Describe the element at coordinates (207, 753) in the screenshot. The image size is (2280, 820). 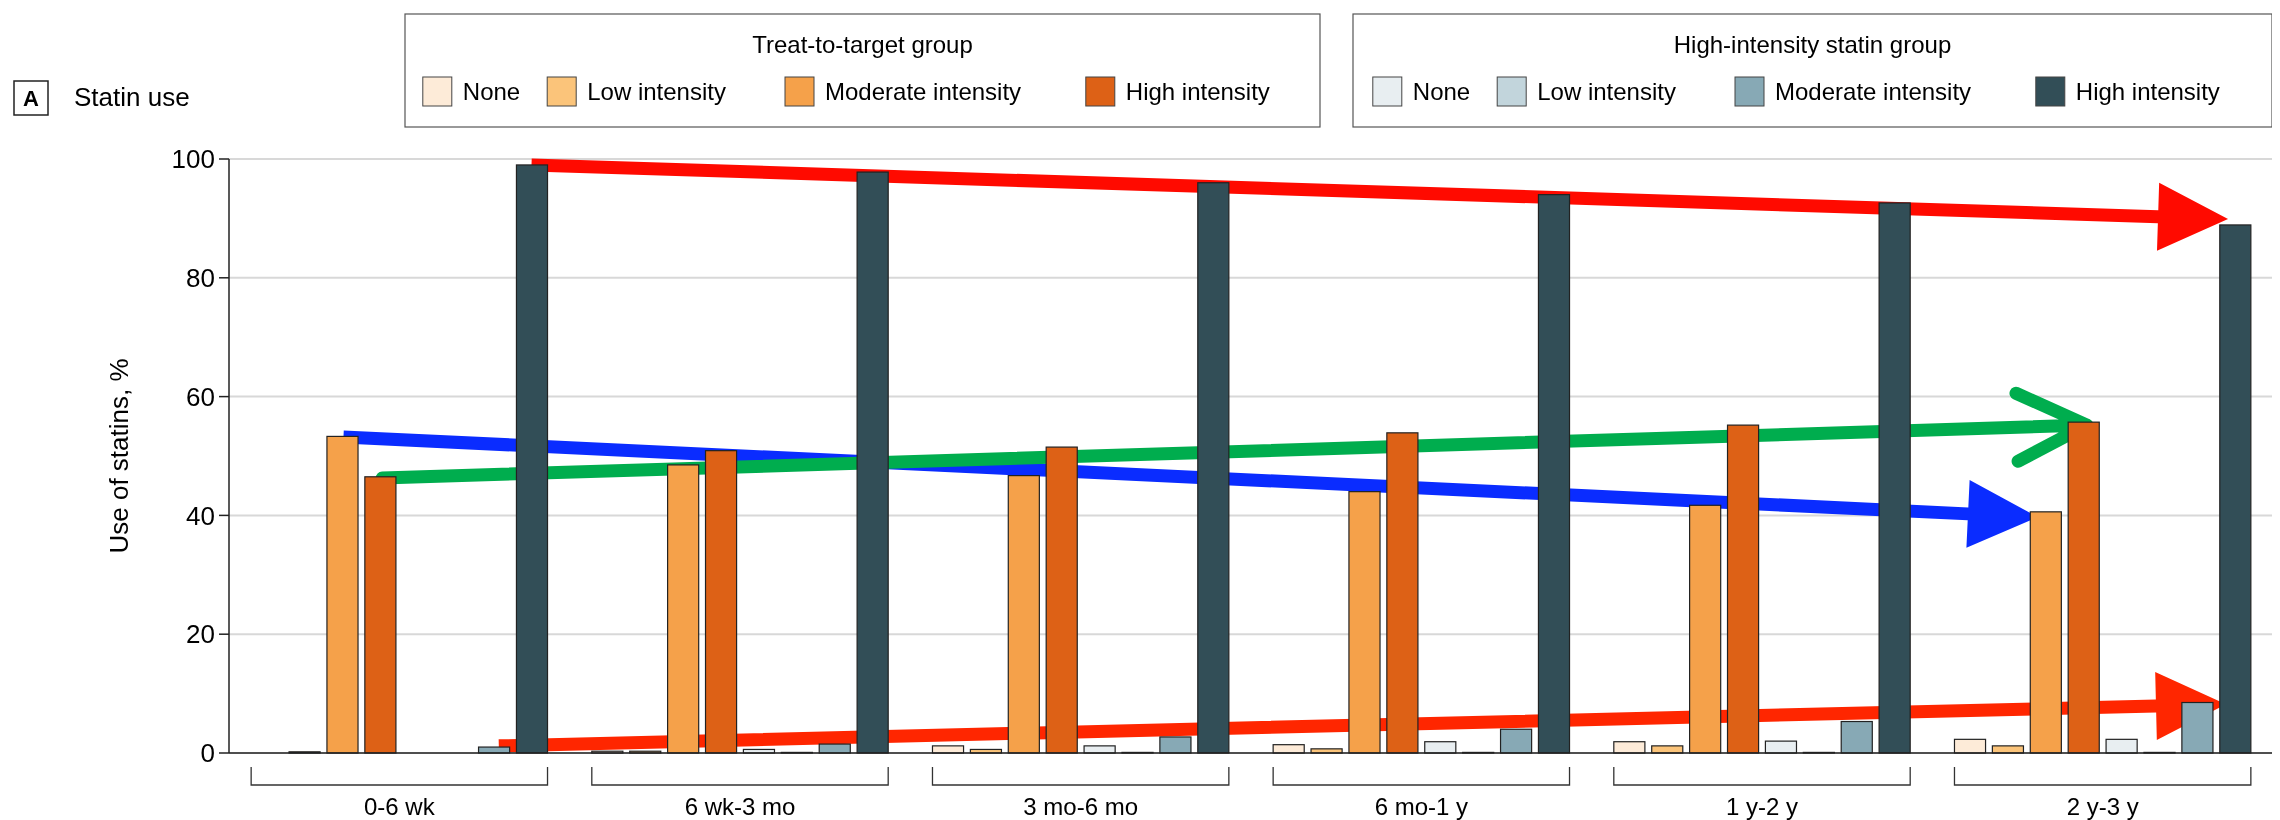
I see `y-tick-label: 0` at that location.